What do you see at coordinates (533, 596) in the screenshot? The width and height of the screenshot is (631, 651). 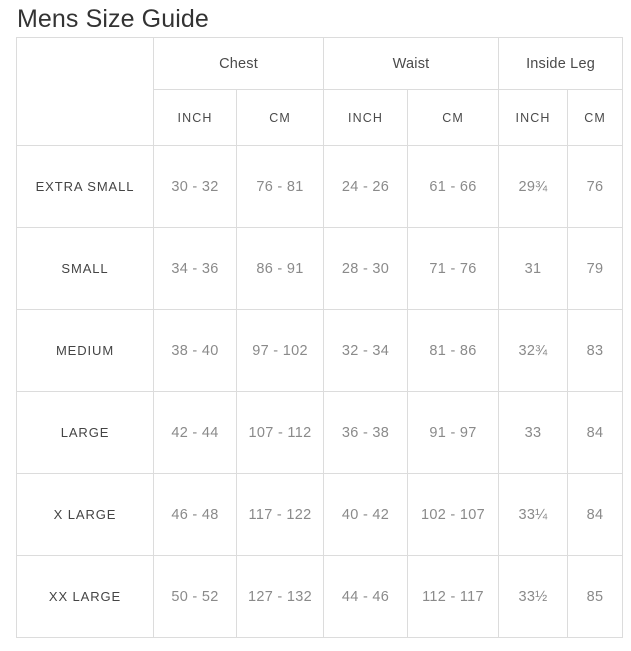 I see `cell-inside-leg-inch: 33½` at bounding box center [533, 596].